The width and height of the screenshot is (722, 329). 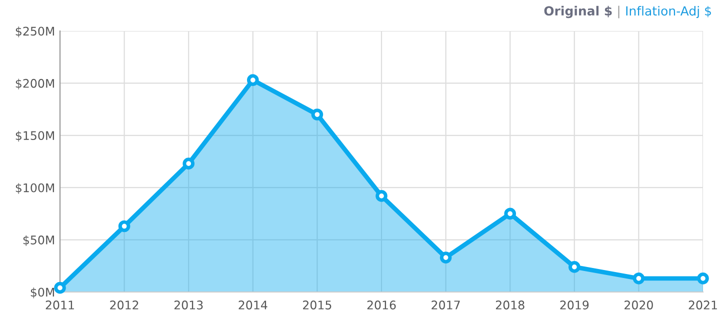 What do you see at coordinates (253, 305) in the screenshot?
I see `x-tick-label: 2014` at bounding box center [253, 305].